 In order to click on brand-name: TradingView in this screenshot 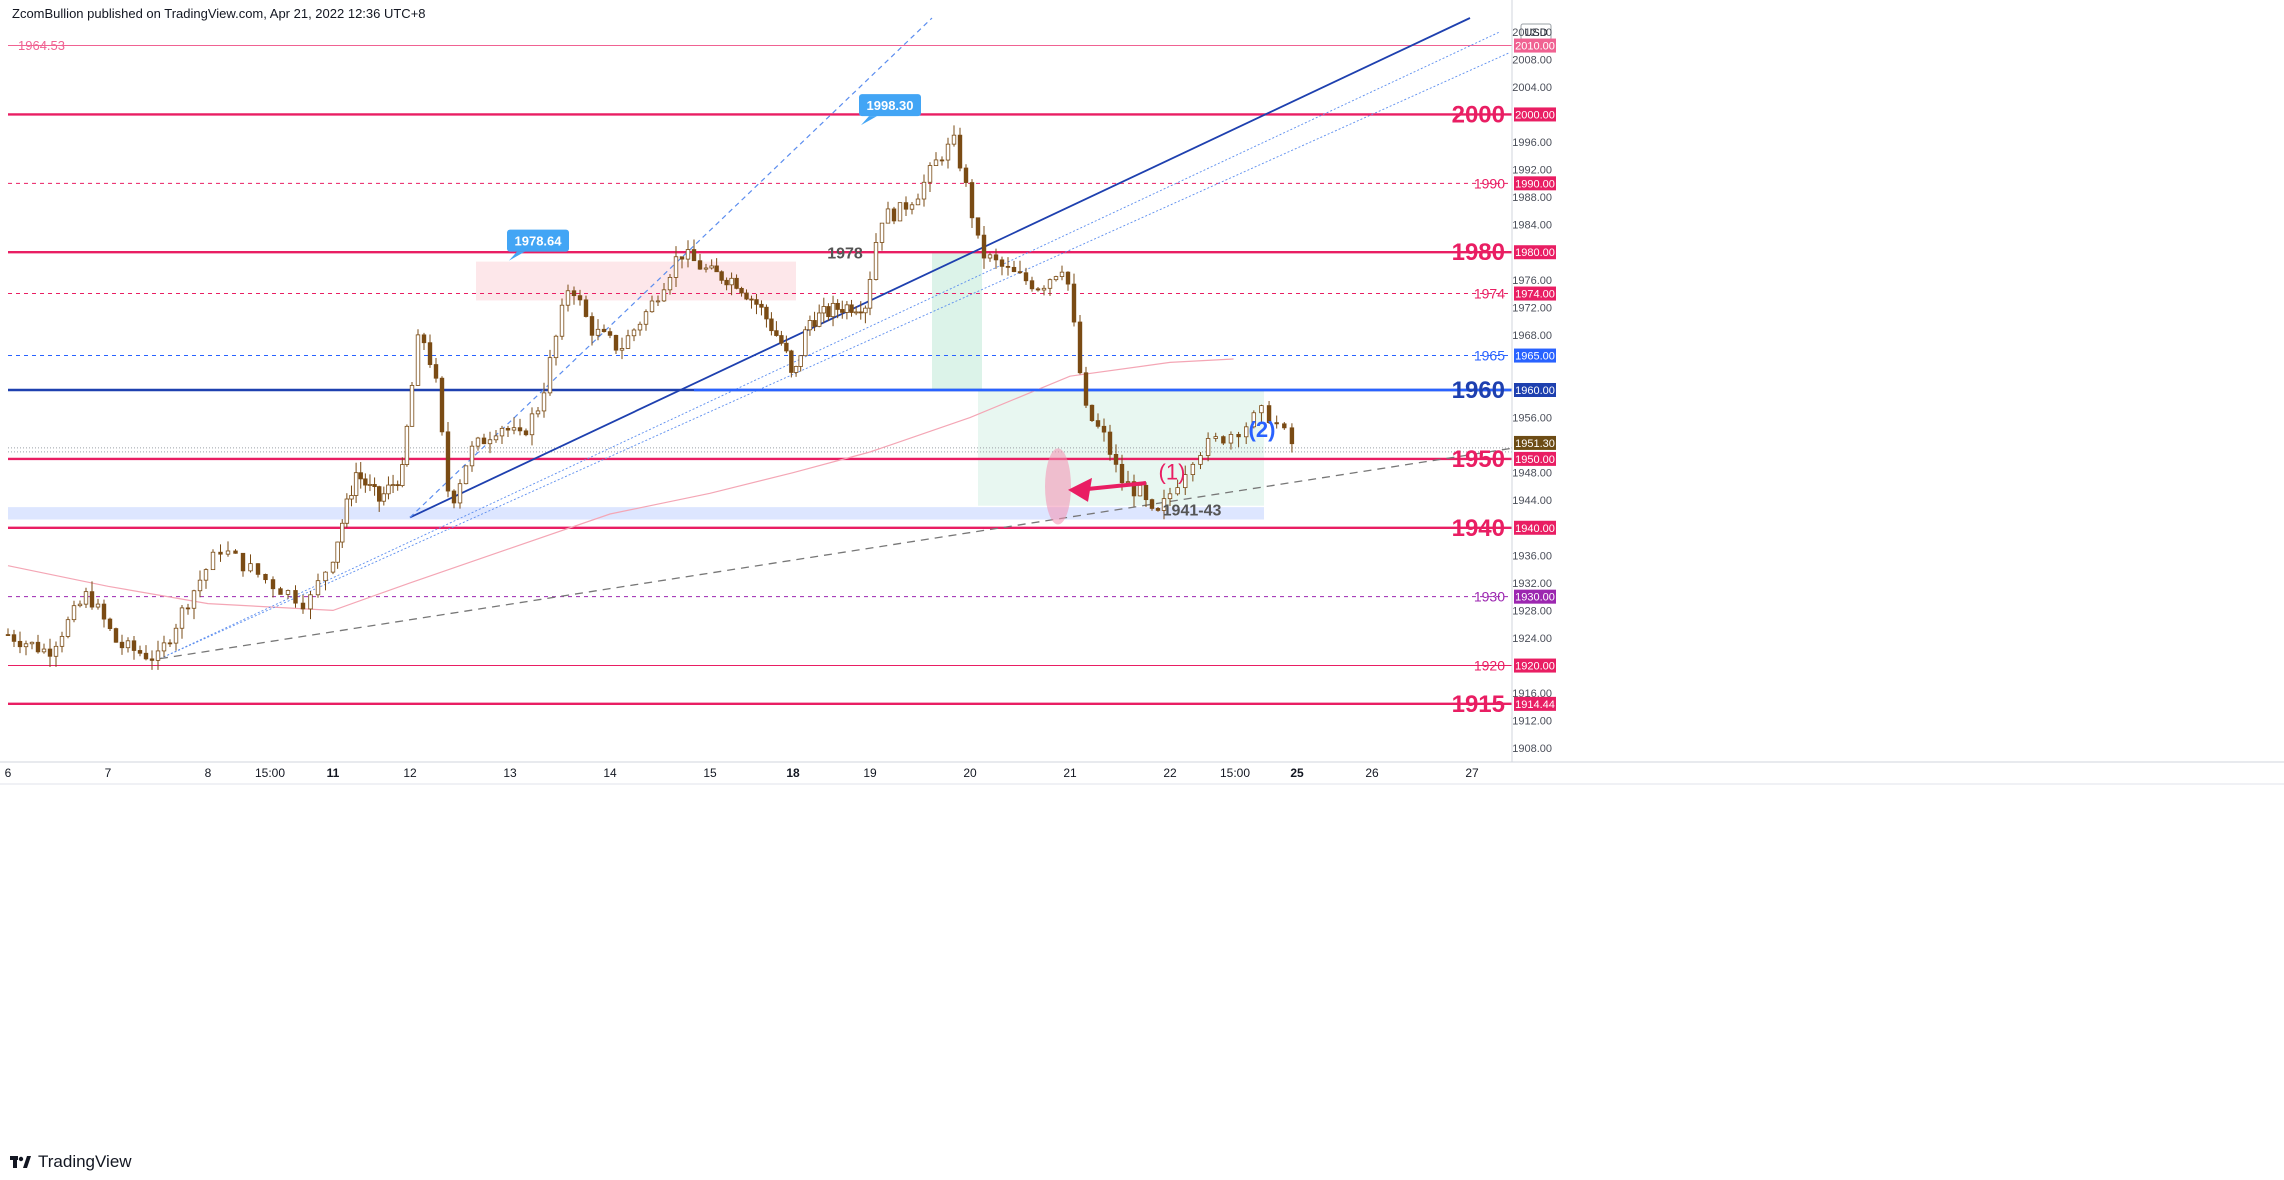, I will do `click(85, 1161)`.